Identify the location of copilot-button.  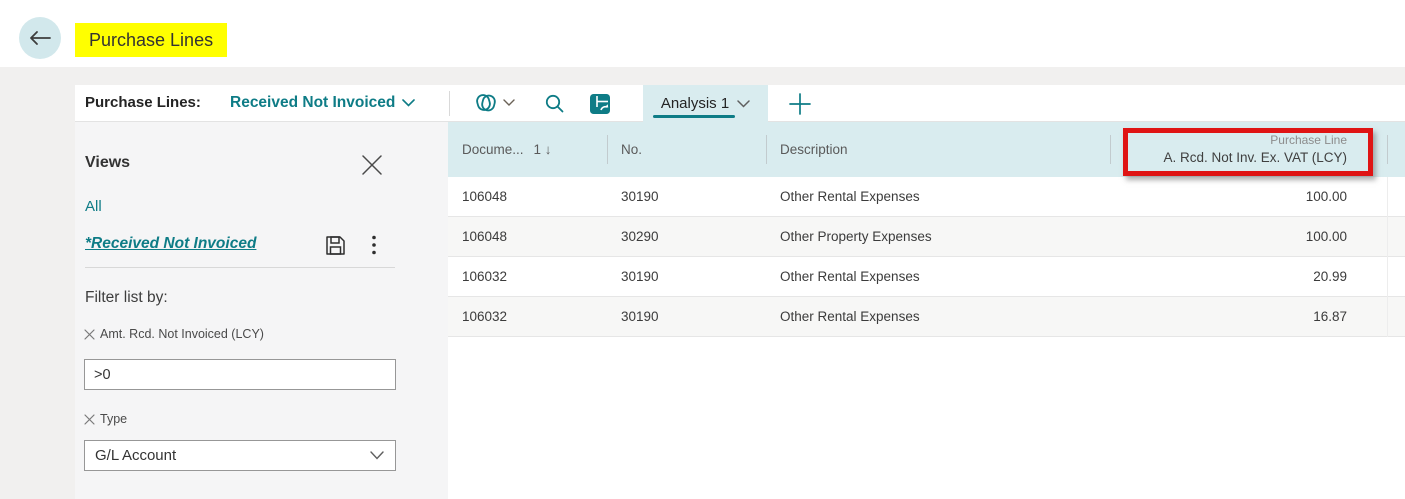
(494, 103).